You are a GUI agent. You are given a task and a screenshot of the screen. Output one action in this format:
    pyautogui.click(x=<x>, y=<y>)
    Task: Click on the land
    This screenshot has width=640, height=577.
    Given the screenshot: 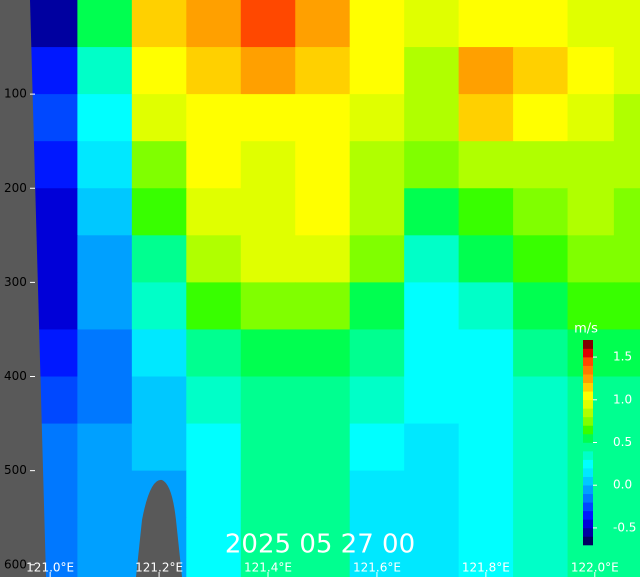 What is the action you would take?
    pyautogui.click(x=23, y=288)
    